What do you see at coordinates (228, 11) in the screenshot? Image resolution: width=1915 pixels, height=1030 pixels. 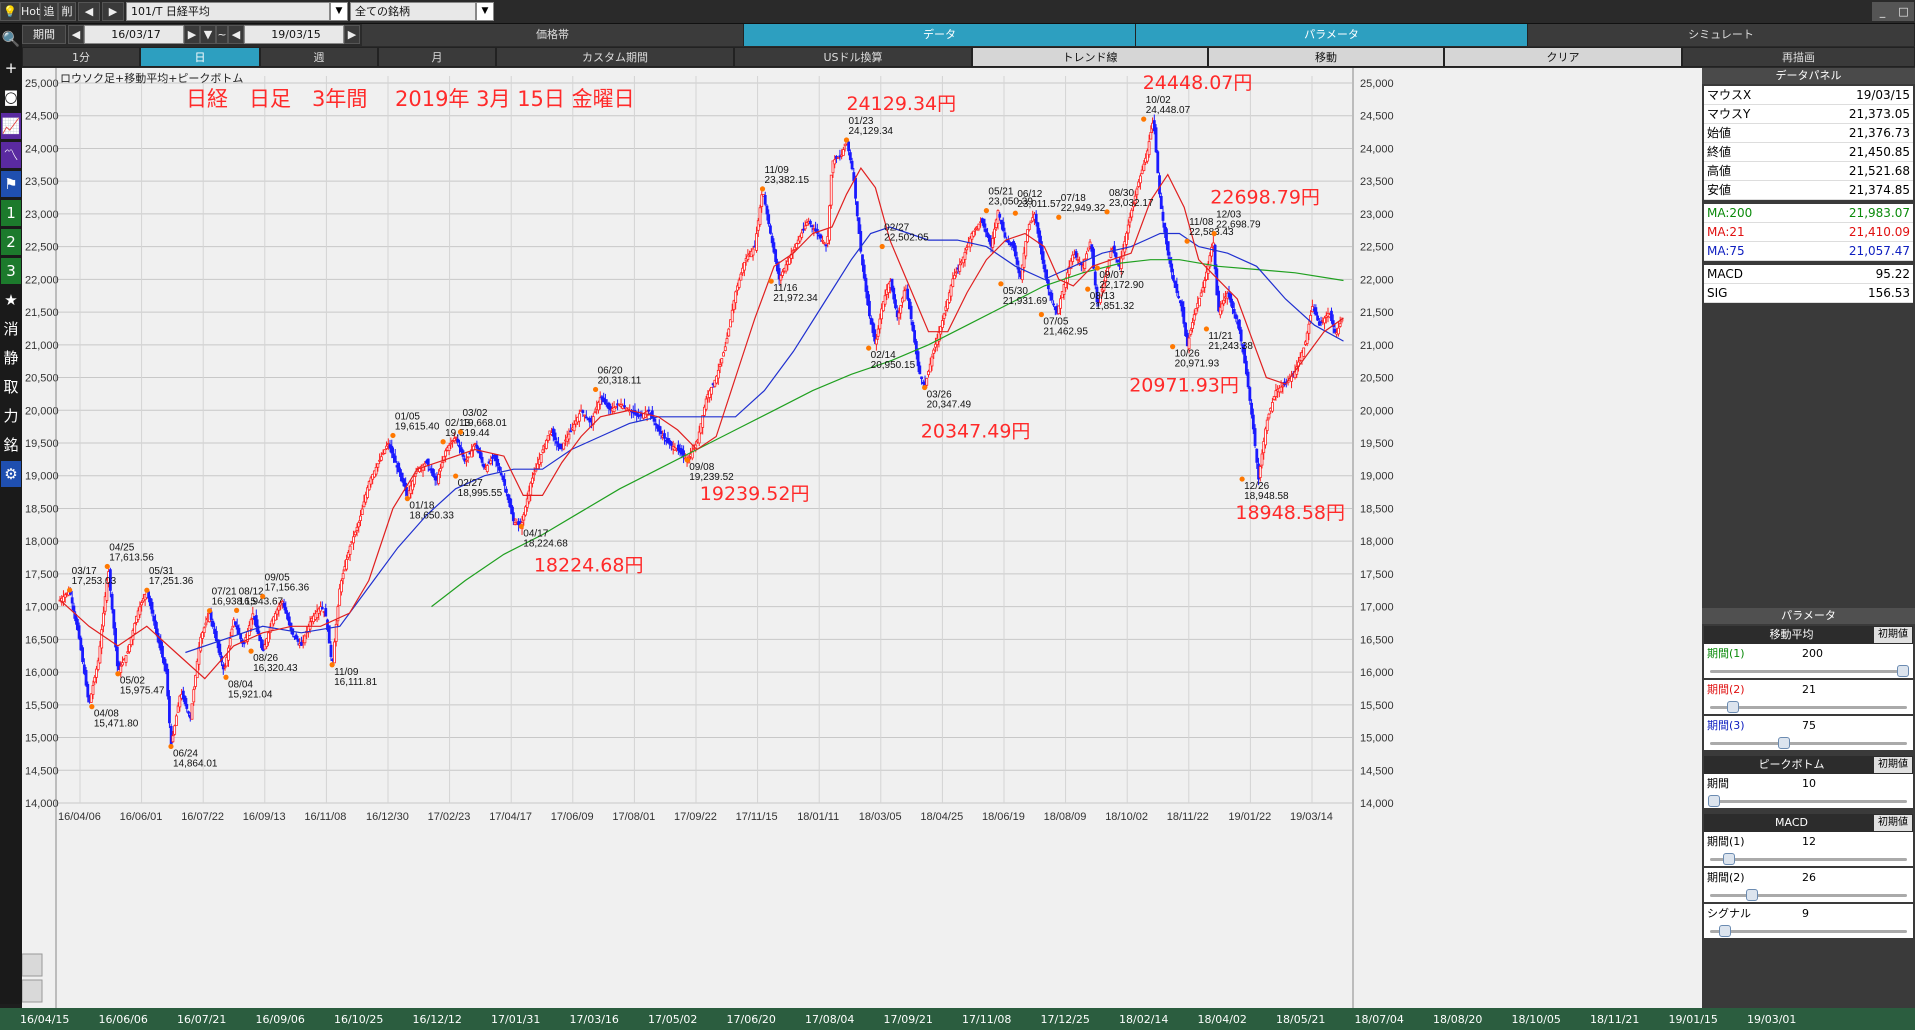 I see `symbol-select: 101/T 日経平均` at bounding box center [228, 11].